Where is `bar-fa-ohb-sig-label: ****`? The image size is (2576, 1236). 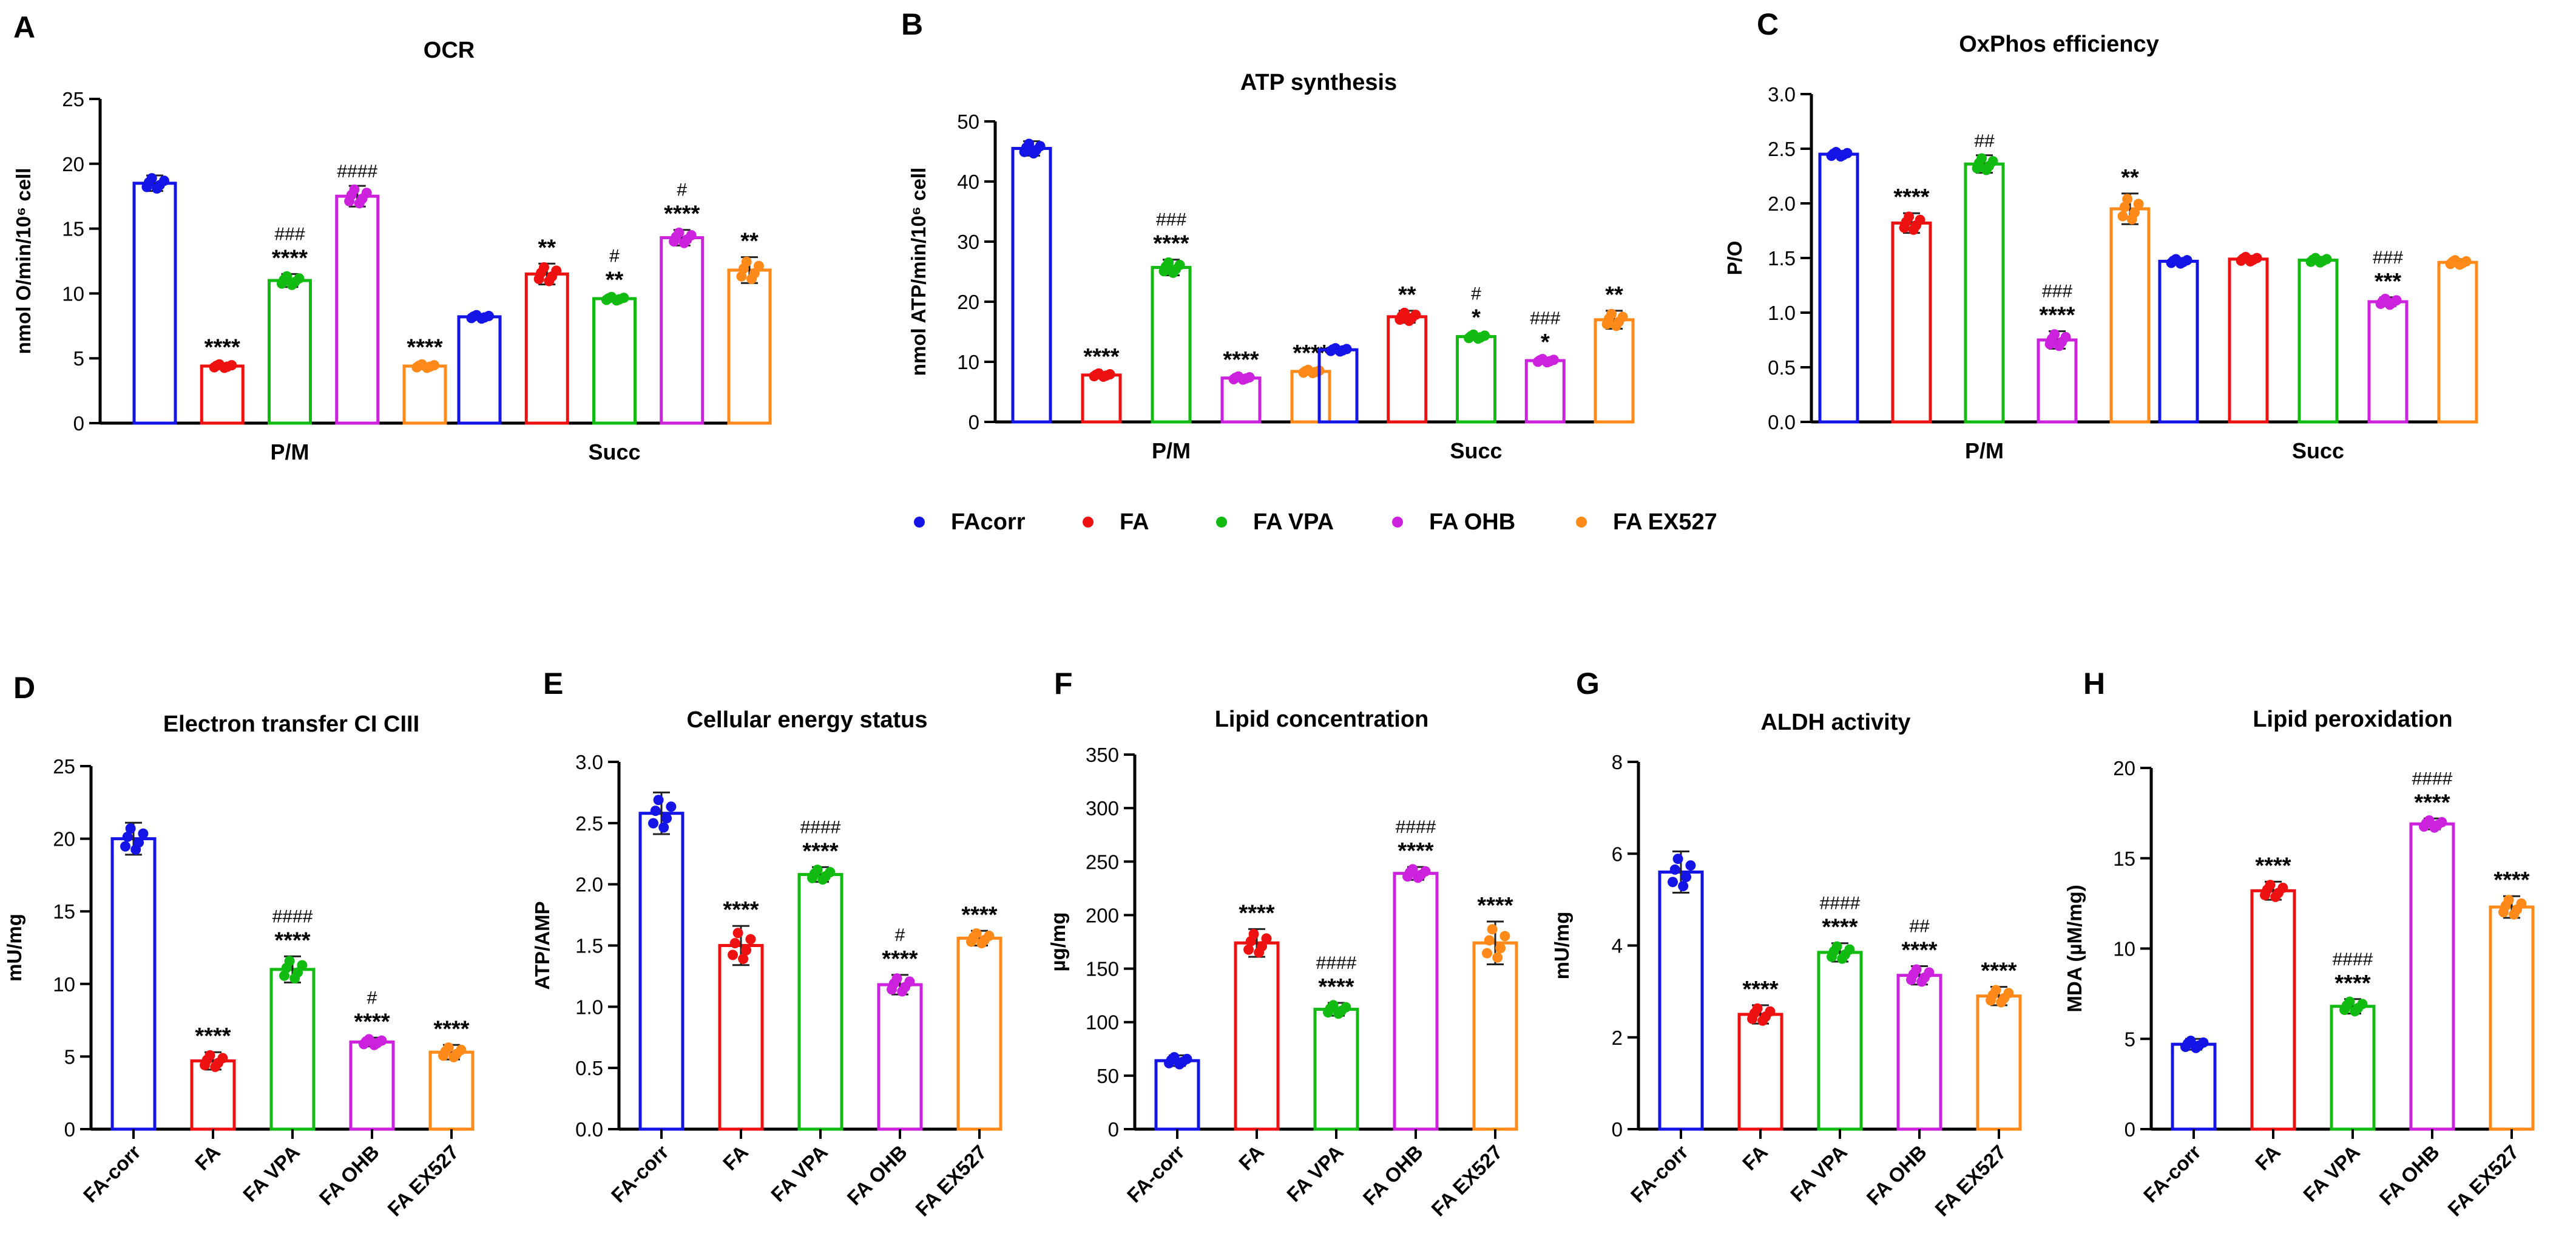 bar-fa-ohb-sig-label: **** is located at coordinates (2057, 315).